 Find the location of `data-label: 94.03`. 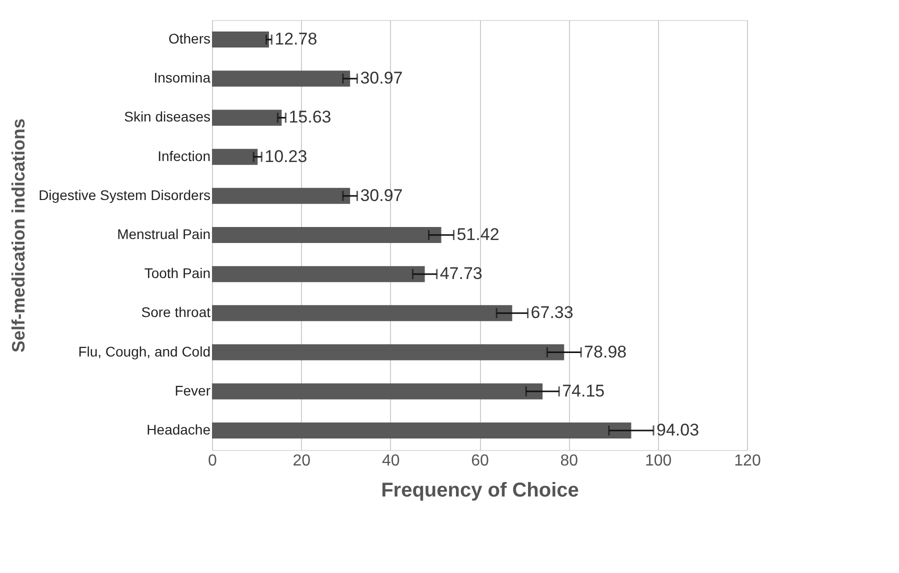

data-label: 94.03 is located at coordinates (678, 430).